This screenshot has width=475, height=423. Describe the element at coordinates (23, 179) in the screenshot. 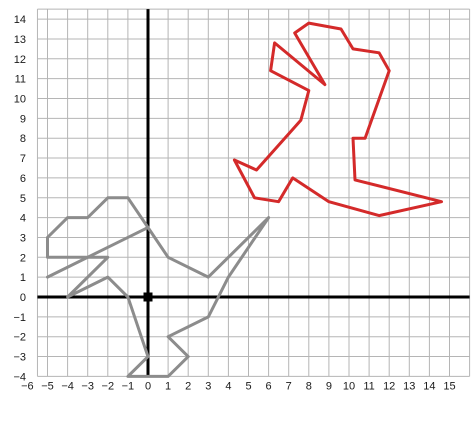

I see `y-tick-label: 6` at that location.